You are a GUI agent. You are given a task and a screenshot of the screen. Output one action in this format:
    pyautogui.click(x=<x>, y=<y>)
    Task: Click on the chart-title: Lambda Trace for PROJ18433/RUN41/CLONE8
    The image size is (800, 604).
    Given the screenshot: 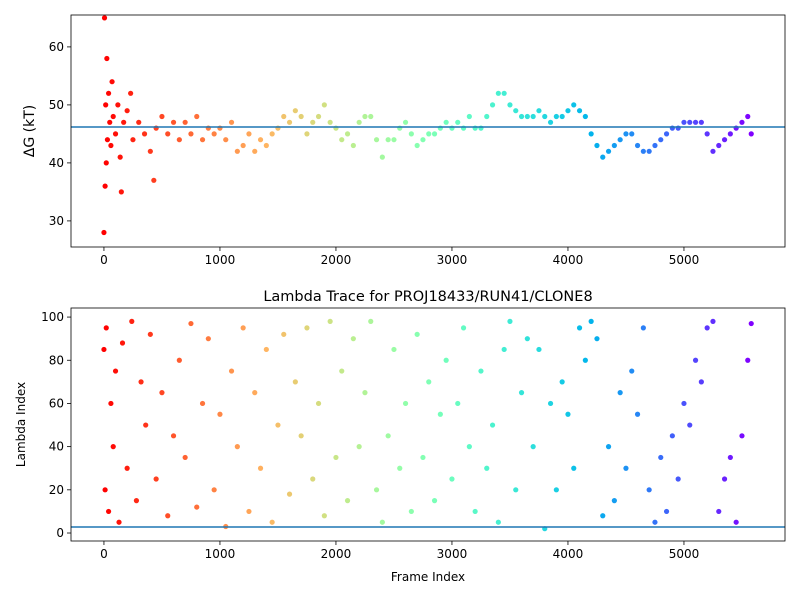 What is the action you would take?
    pyautogui.click(x=427, y=297)
    